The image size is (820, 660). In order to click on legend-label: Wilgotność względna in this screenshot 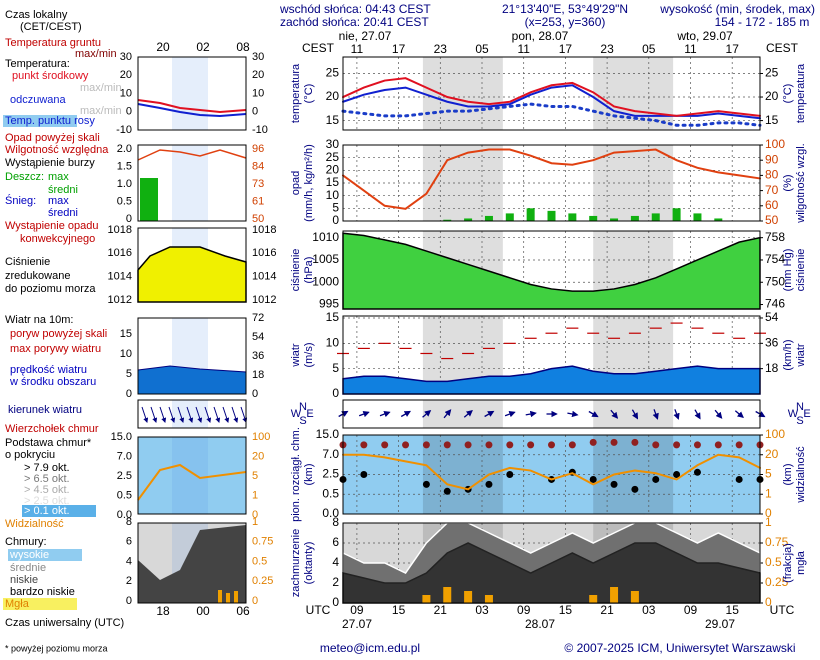, I will do `click(57, 150)`.